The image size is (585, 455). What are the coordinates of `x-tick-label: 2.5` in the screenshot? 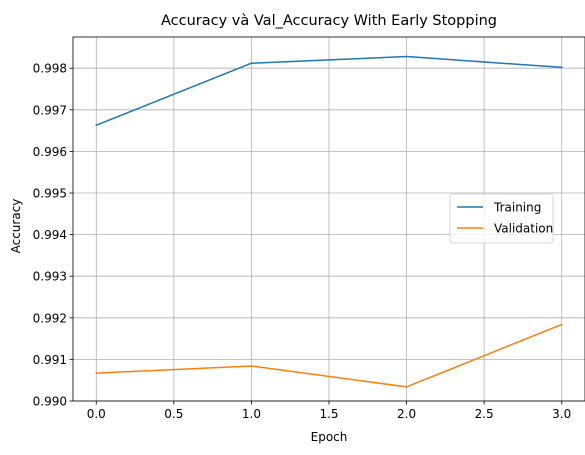 It's located at (484, 414).